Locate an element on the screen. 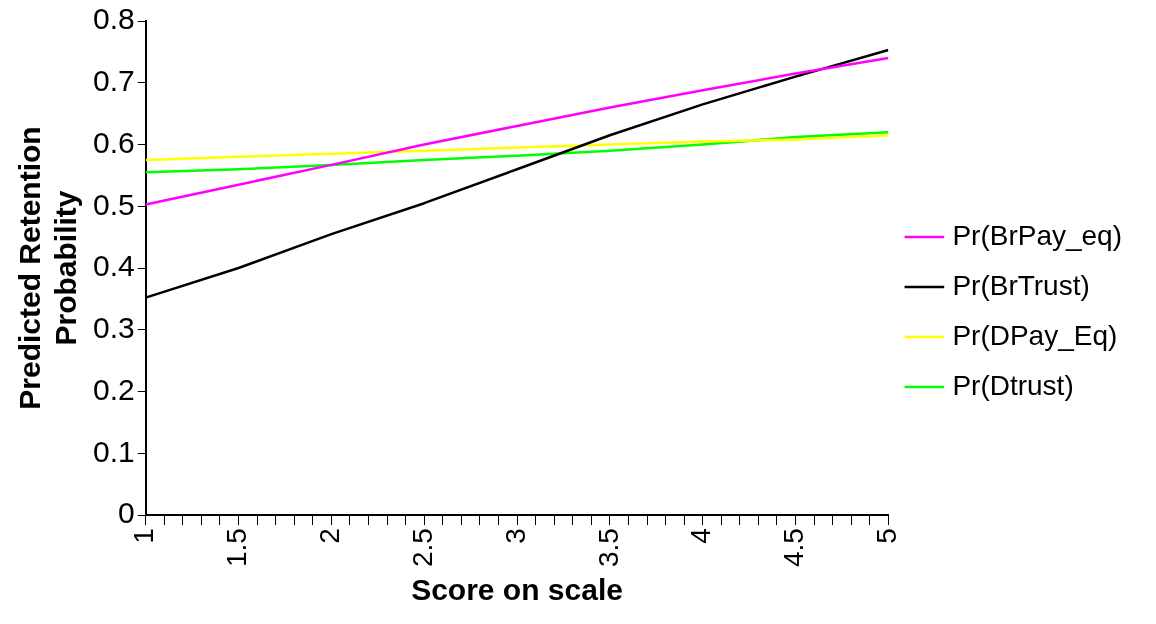 The image size is (1156, 624). x-tick-label: 1.5 is located at coordinates (237, 548).